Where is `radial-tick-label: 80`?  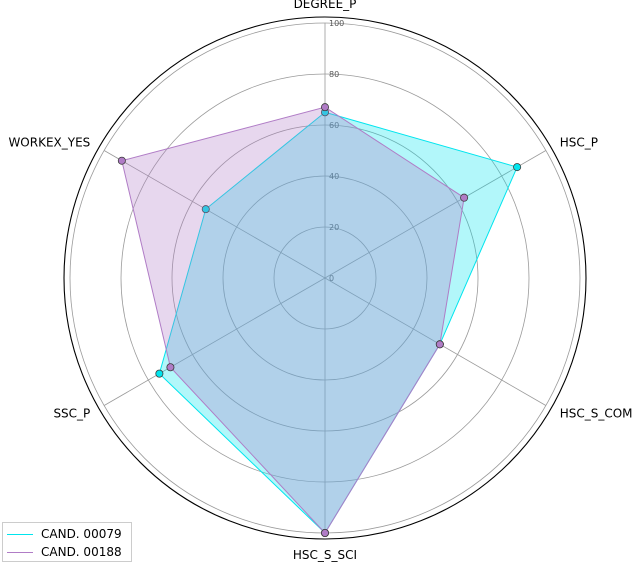
radial-tick-label: 80 is located at coordinates (334, 74).